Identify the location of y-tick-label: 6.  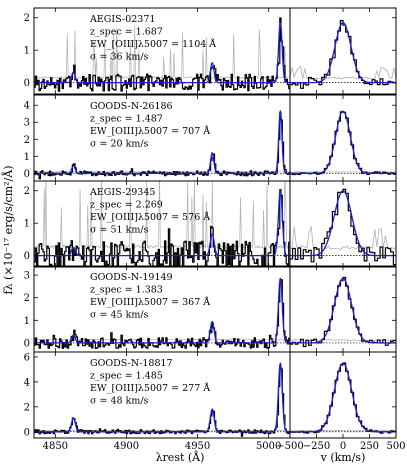
(27, 357).